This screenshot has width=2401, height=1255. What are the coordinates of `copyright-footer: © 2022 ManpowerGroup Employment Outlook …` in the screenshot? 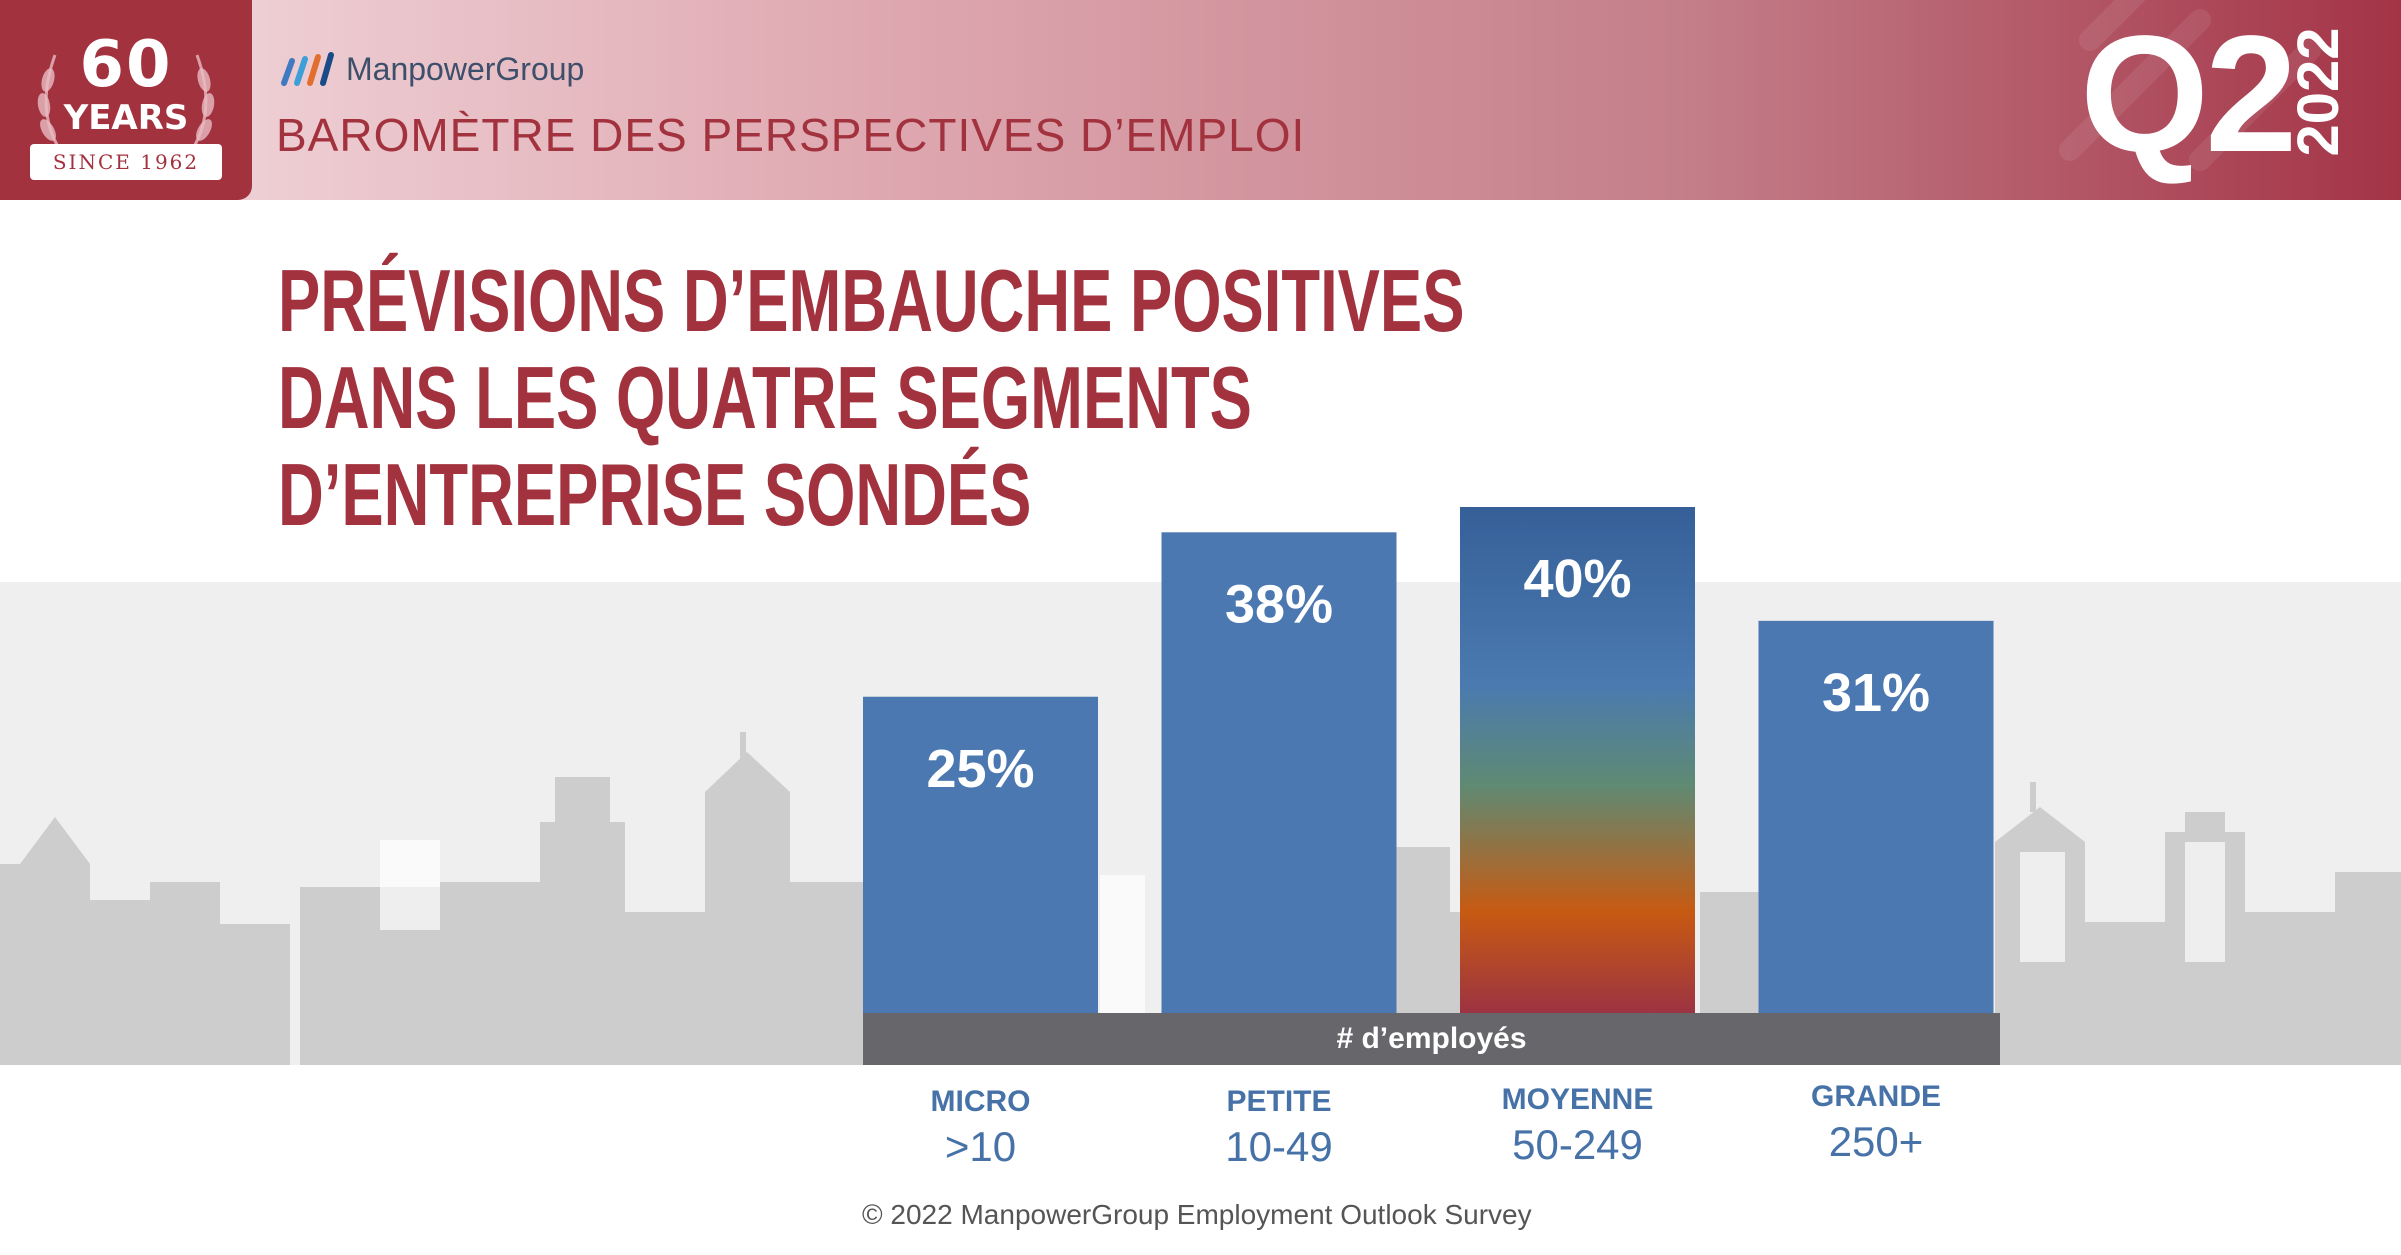 It's located at (1197, 1214).